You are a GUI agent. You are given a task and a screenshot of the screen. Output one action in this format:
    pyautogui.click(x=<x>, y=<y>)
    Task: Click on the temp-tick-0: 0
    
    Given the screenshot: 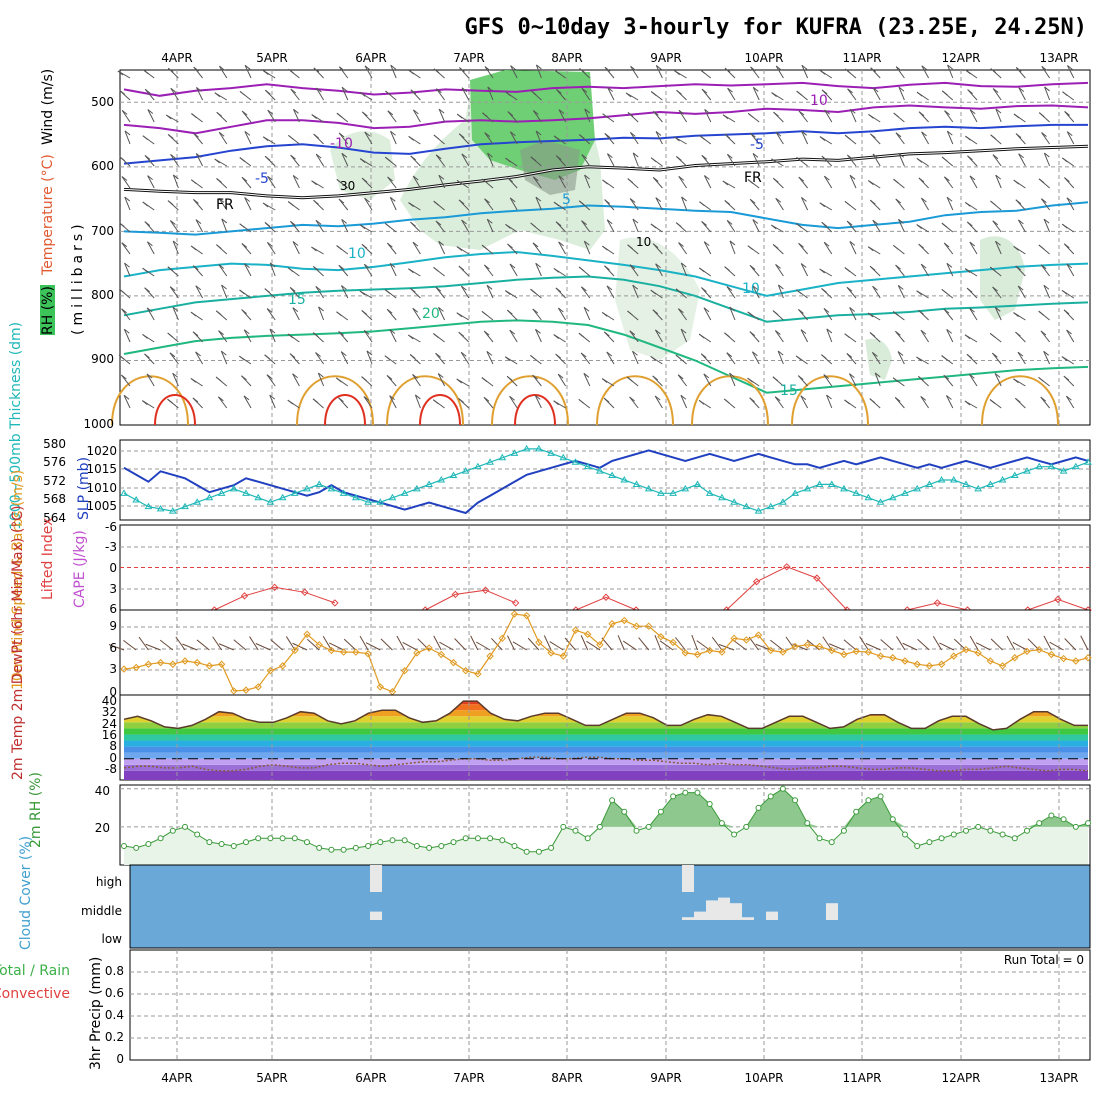 What is the action you would take?
    pyautogui.click(x=113, y=758)
    